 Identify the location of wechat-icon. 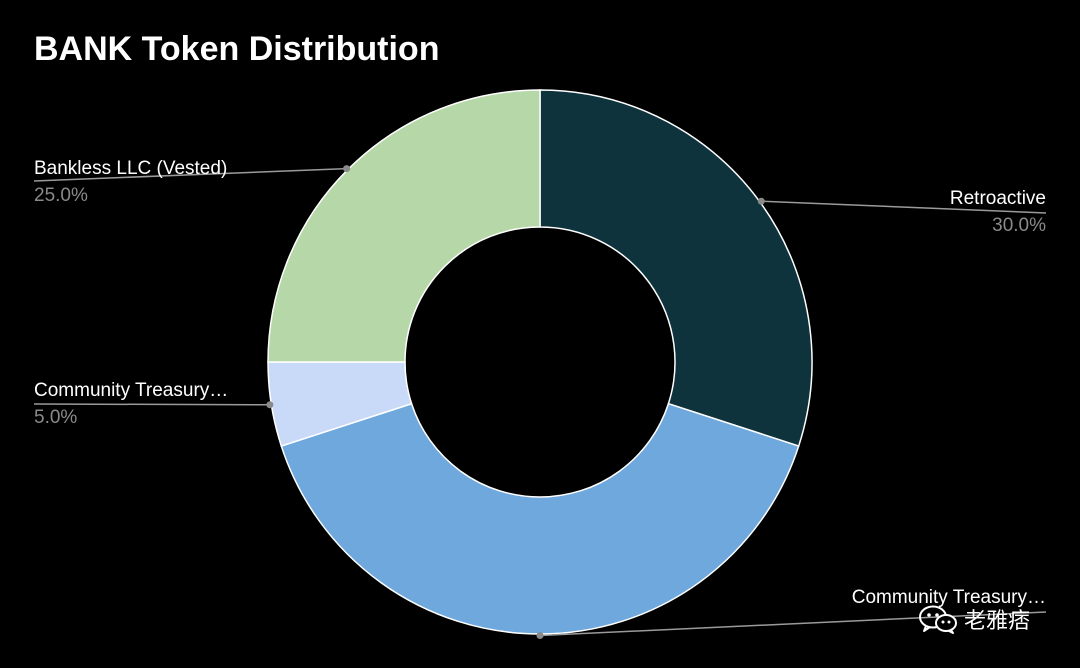
(938, 619).